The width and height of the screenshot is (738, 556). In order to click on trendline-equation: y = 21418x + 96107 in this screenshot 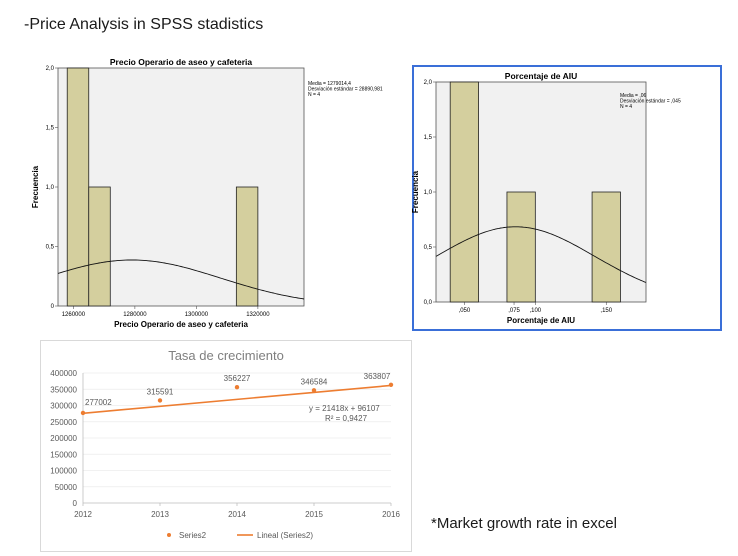, I will do `click(344, 408)`.